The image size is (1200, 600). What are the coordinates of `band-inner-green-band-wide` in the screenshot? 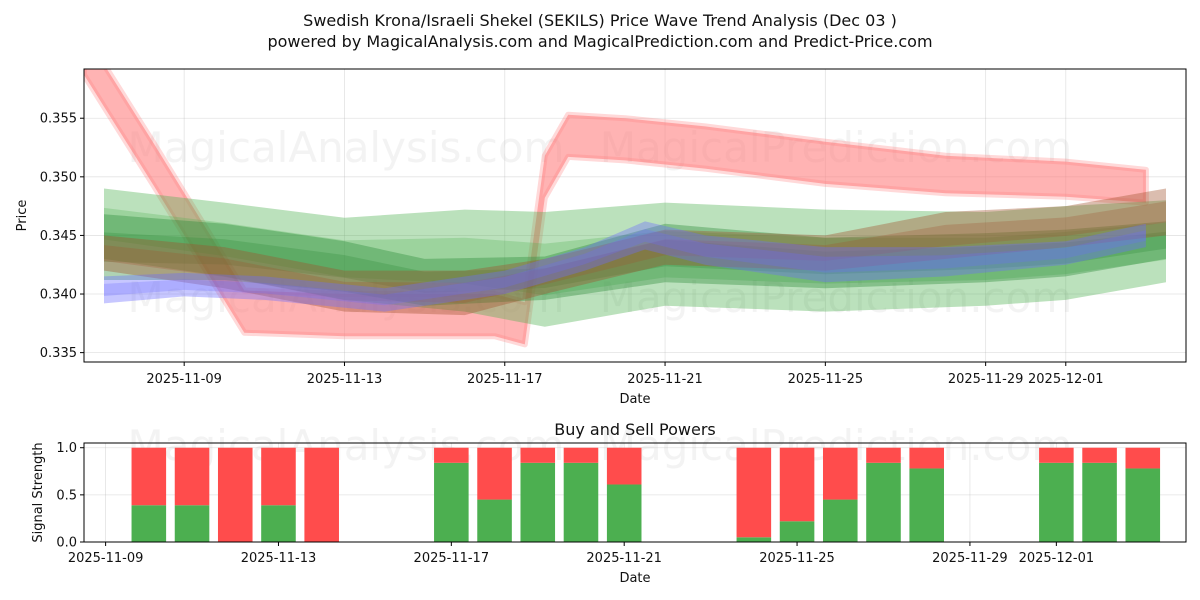 It's located at (635, 251).